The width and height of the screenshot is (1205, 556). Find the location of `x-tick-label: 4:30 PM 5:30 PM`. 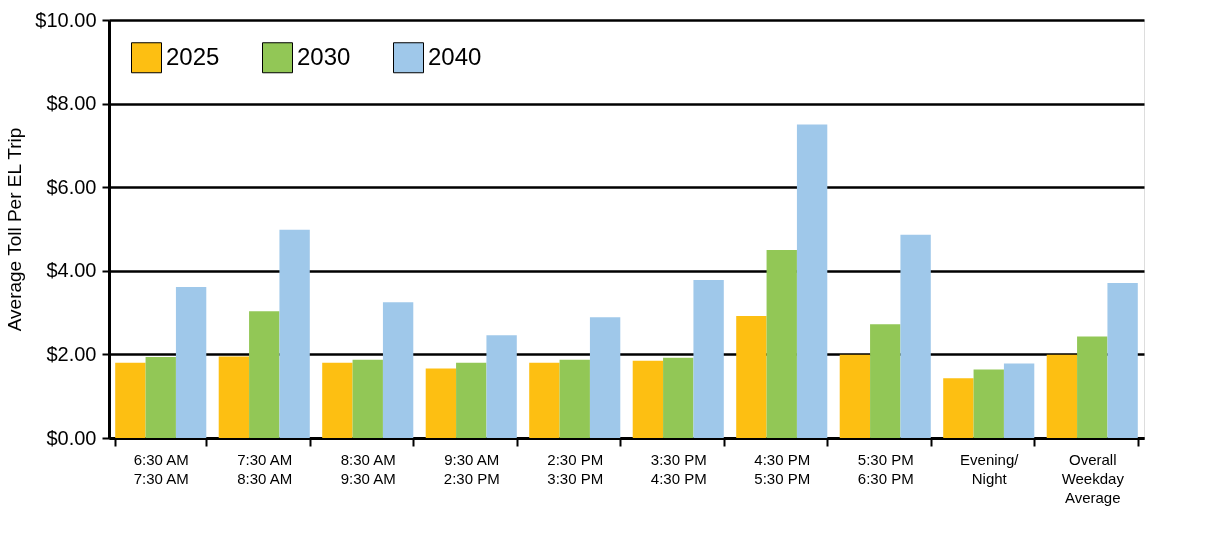

x-tick-label: 4:30 PM 5:30 PM is located at coordinates (782, 468).